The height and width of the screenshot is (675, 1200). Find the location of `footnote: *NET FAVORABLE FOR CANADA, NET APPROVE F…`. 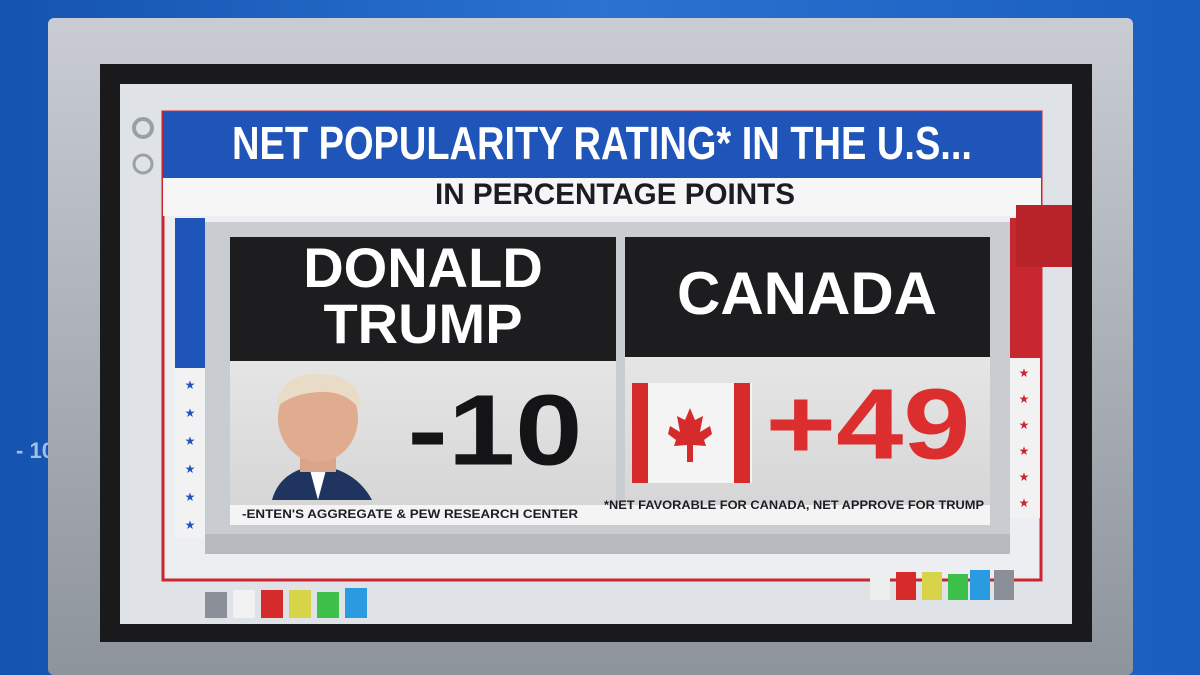

footnote: *NET FAVORABLE FOR CANADA, NET APPROVE F… is located at coordinates (794, 505).